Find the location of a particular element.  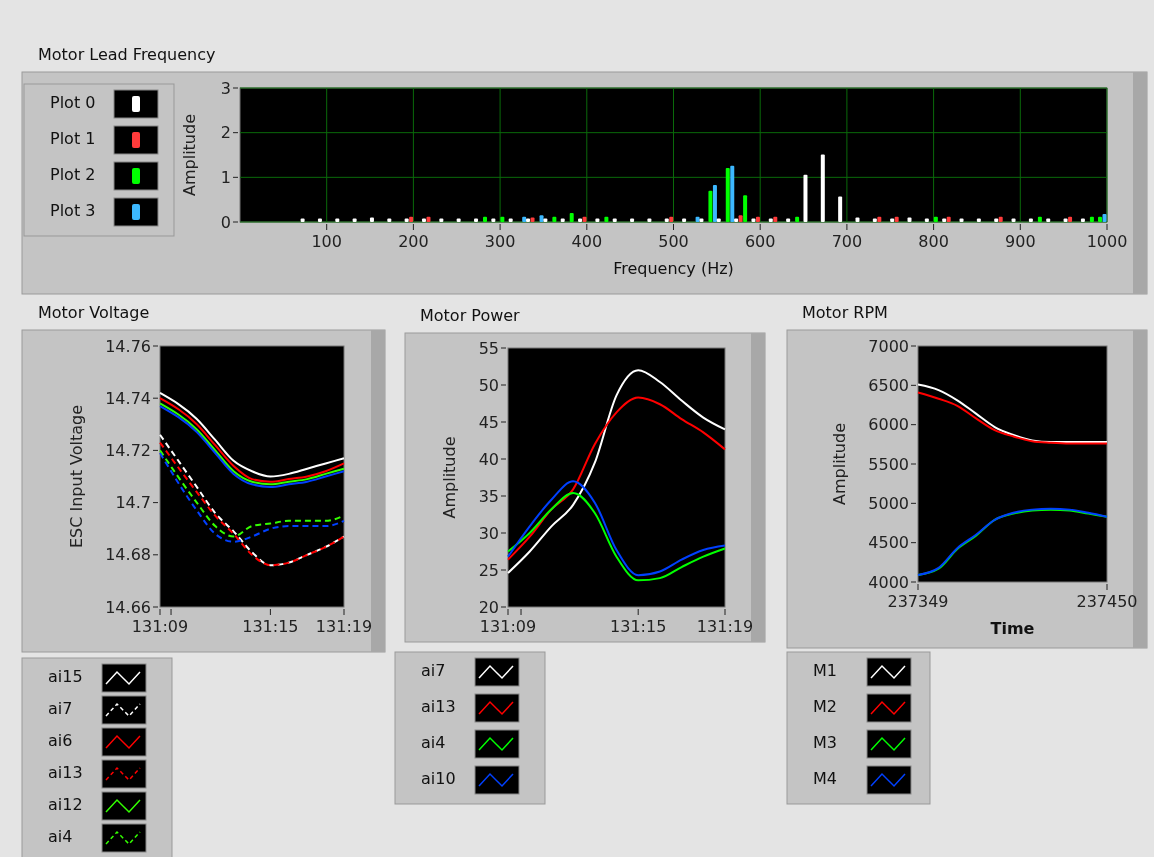

y-axis-title: ESC Input Voltage is located at coordinates (76, 476).